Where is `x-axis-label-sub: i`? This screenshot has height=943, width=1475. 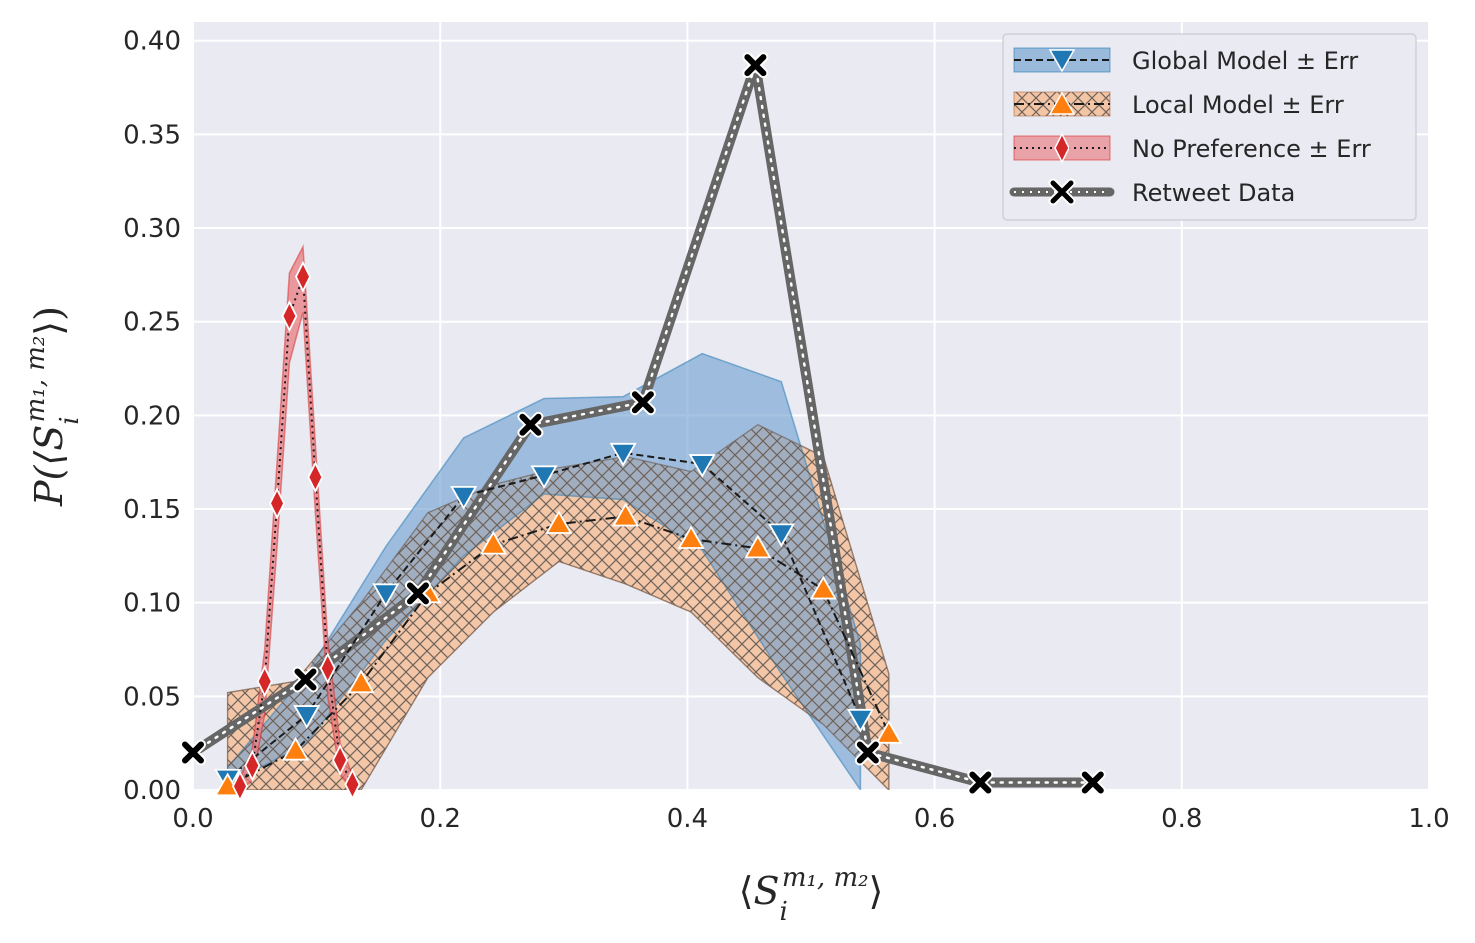 x-axis-label-sub: i is located at coordinates (784, 912).